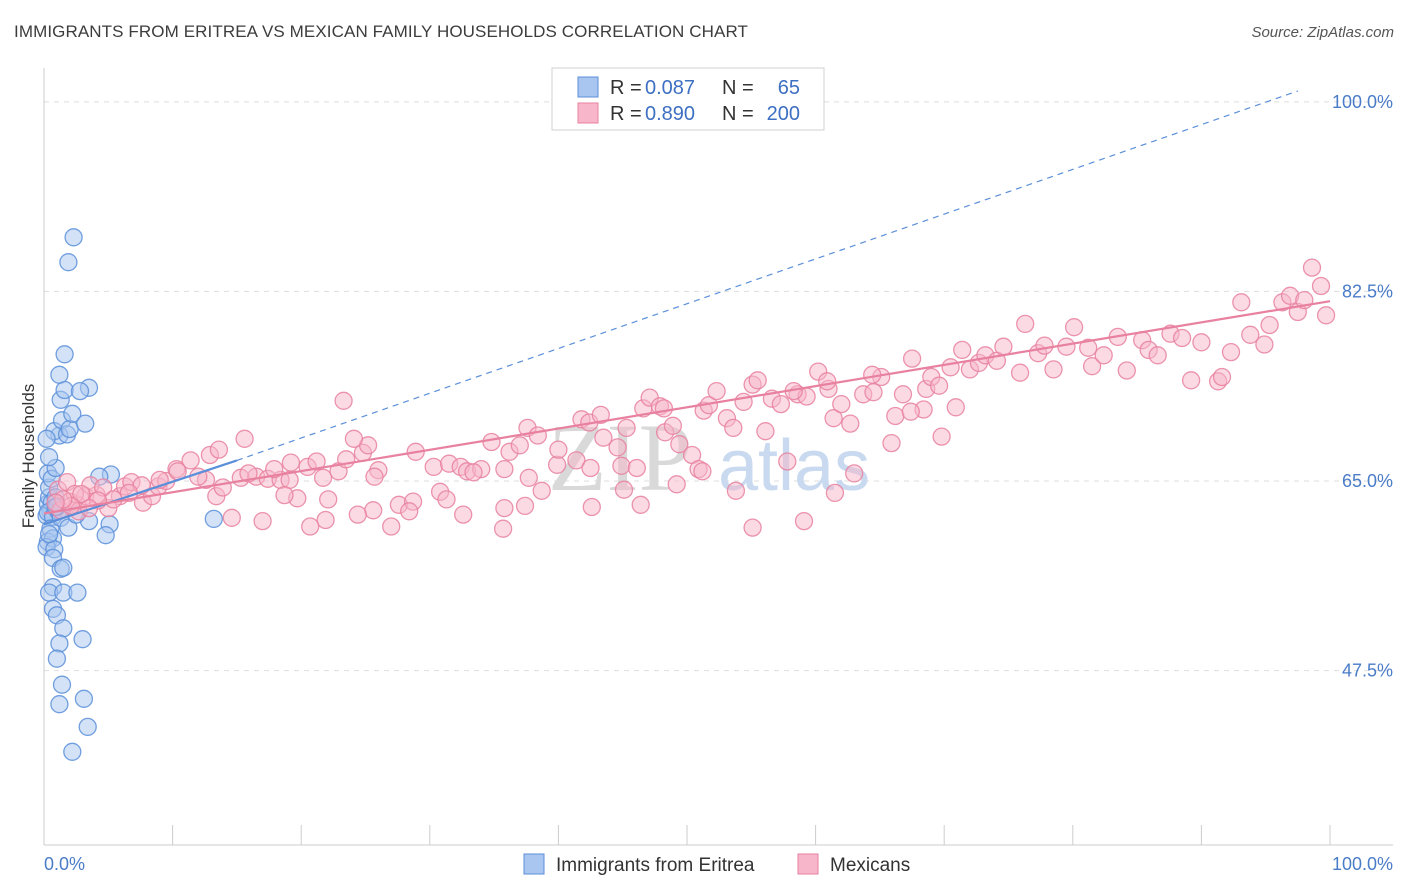 Image resolution: width=1406 pixels, height=892 pixels. Describe the element at coordinates (588, 113) in the screenshot. I see `legend-swatch-mexicans` at that location.